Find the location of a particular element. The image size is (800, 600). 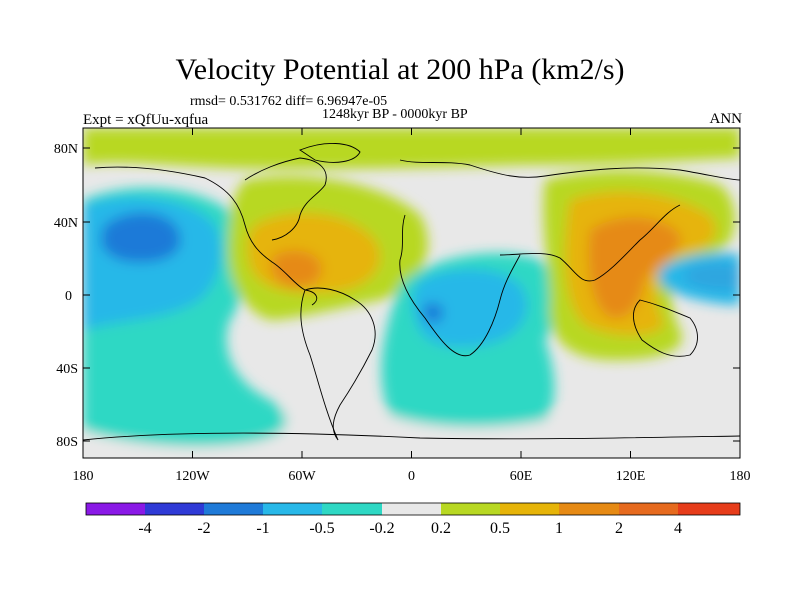

season-label: ANN is located at coordinates (726, 119).